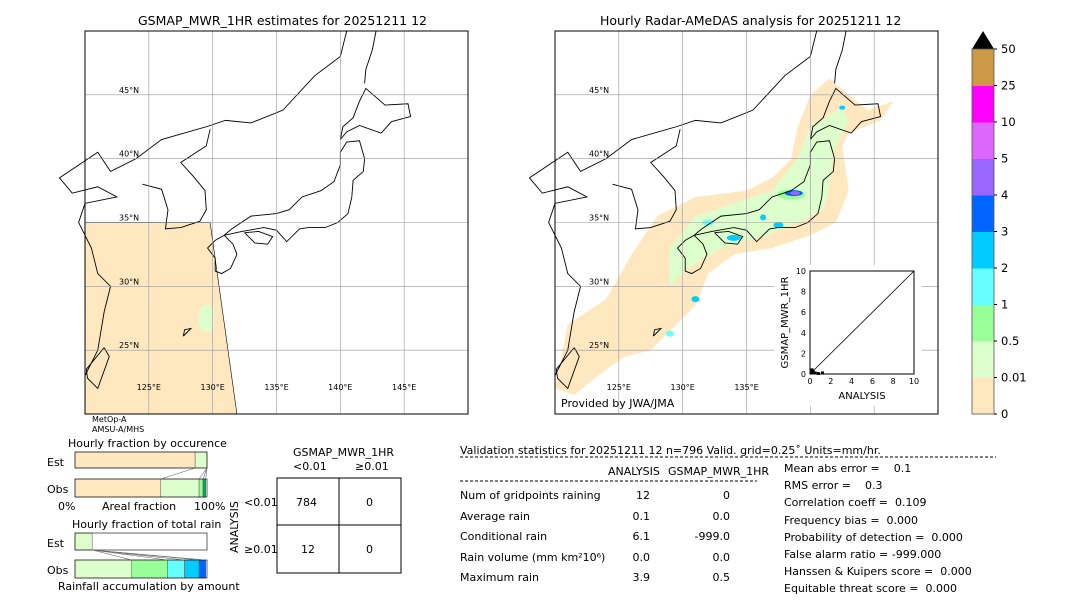 The width and height of the screenshot is (1080, 612). I want to click on stat-label: Num of gridpoints raining, so click(530, 495).